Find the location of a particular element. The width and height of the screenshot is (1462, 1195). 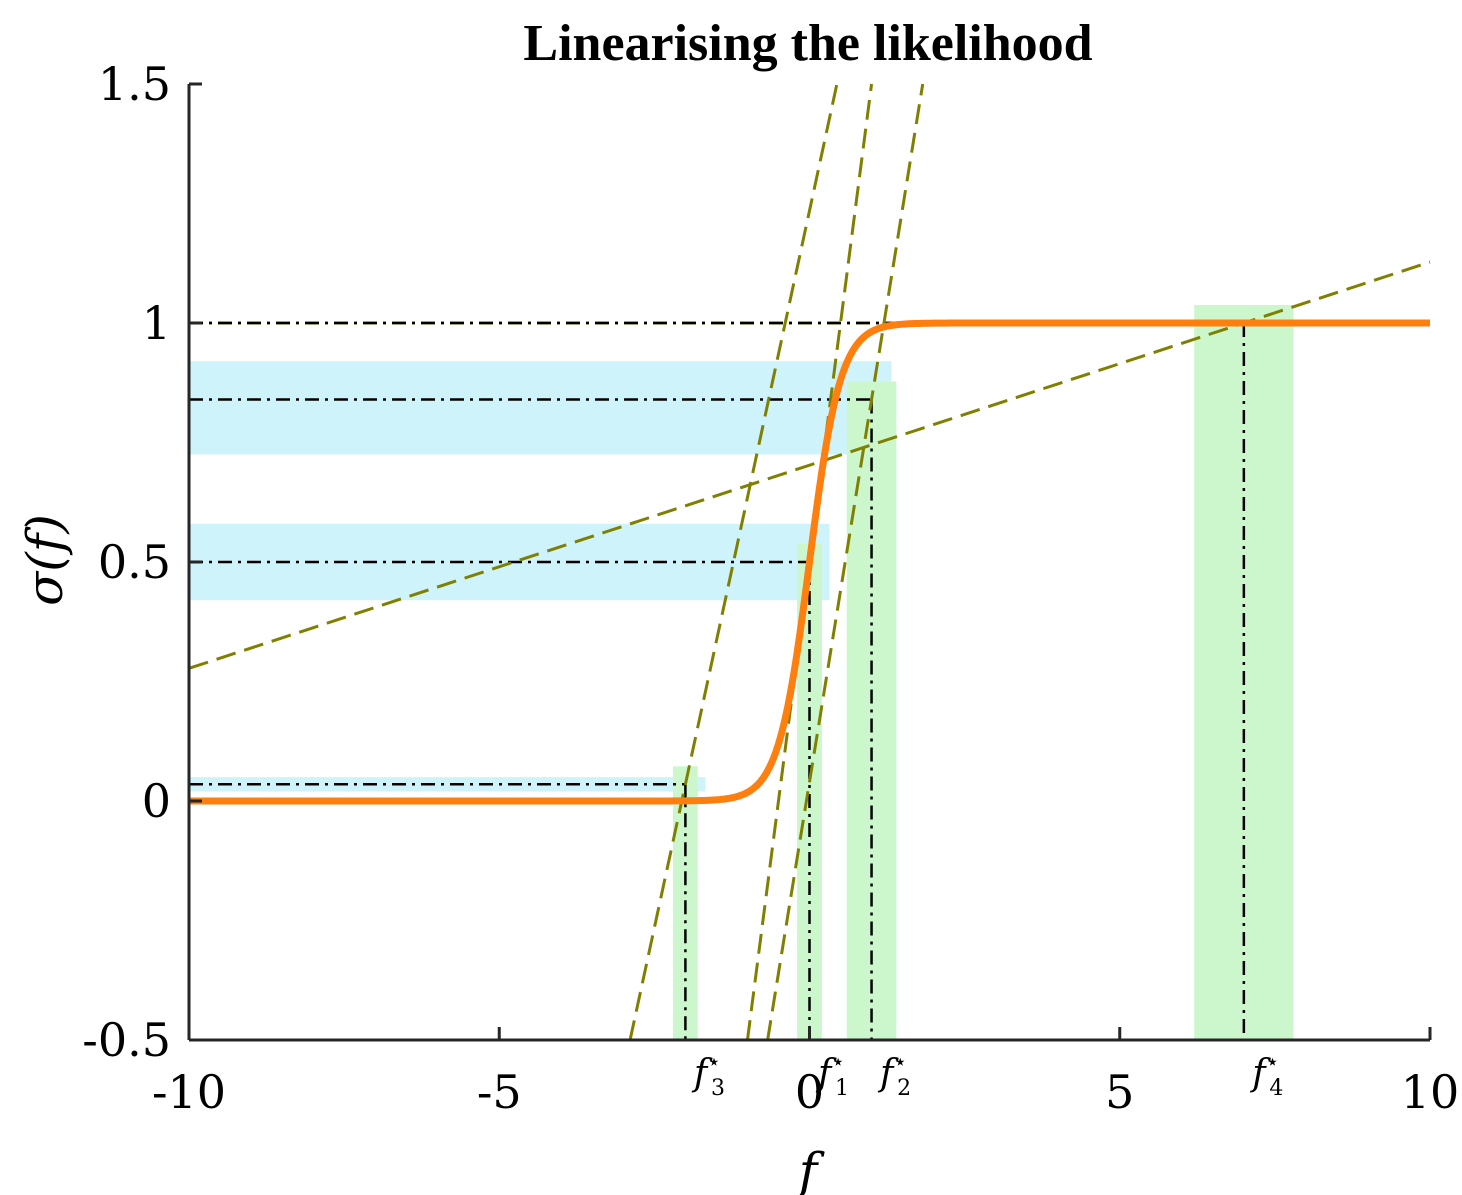

x-tick-label-1: -5 is located at coordinates (499, 1092).